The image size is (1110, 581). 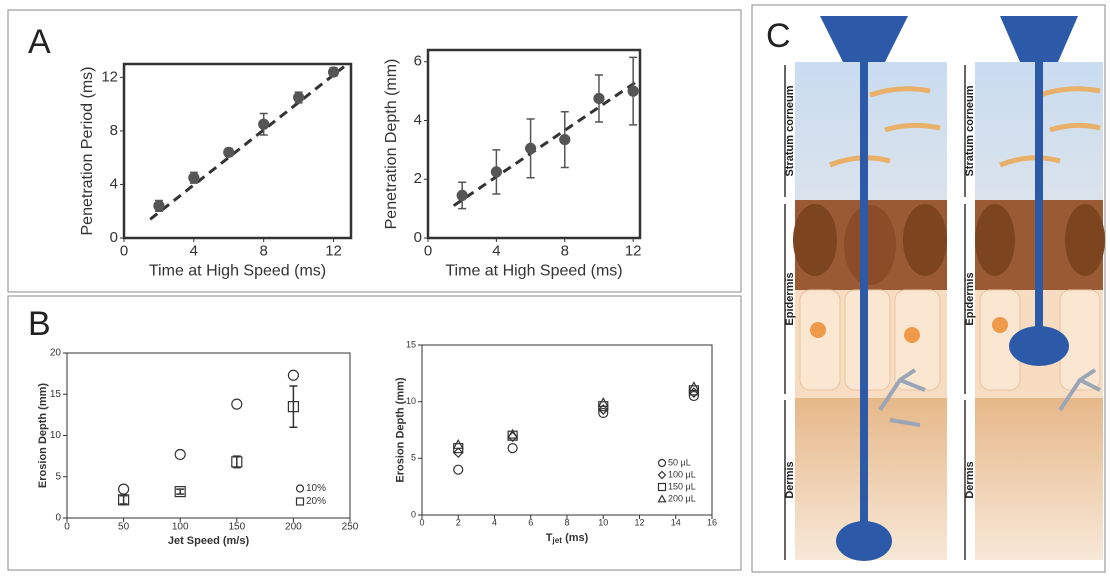 What do you see at coordinates (679, 462) in the screenshot?
I see `legend-label: 50 μL` at bounding box center [679, 462].